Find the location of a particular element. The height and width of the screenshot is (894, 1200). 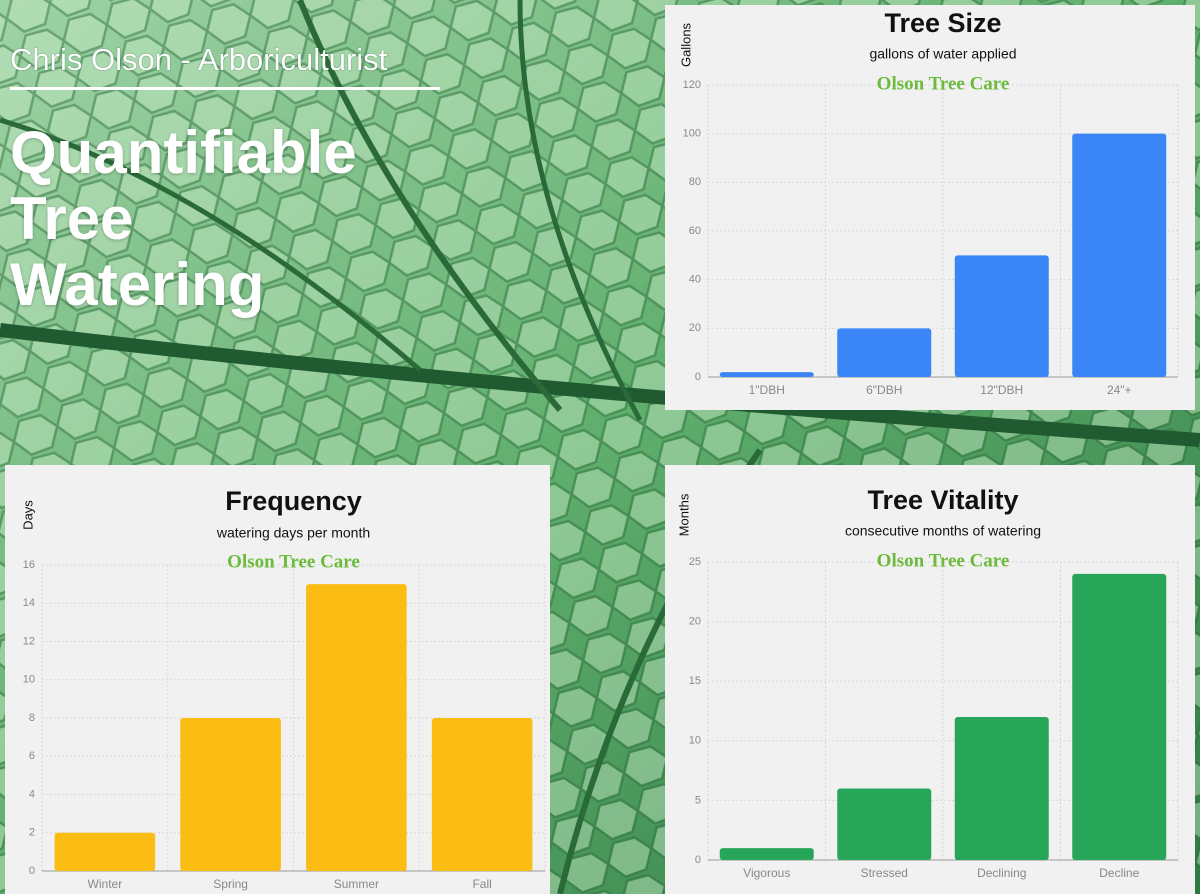

chart-subtitle: watering days per month is located at coordinates (293, 533).